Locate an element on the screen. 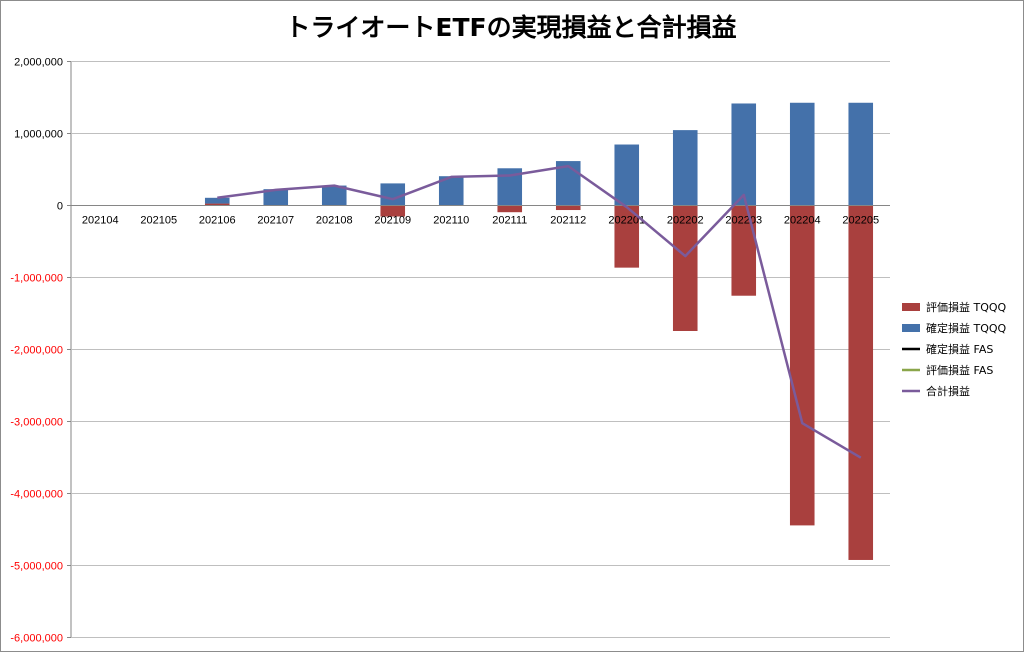  legend-label: 確定損益 TQQQ is located at coordinates (966, 328).